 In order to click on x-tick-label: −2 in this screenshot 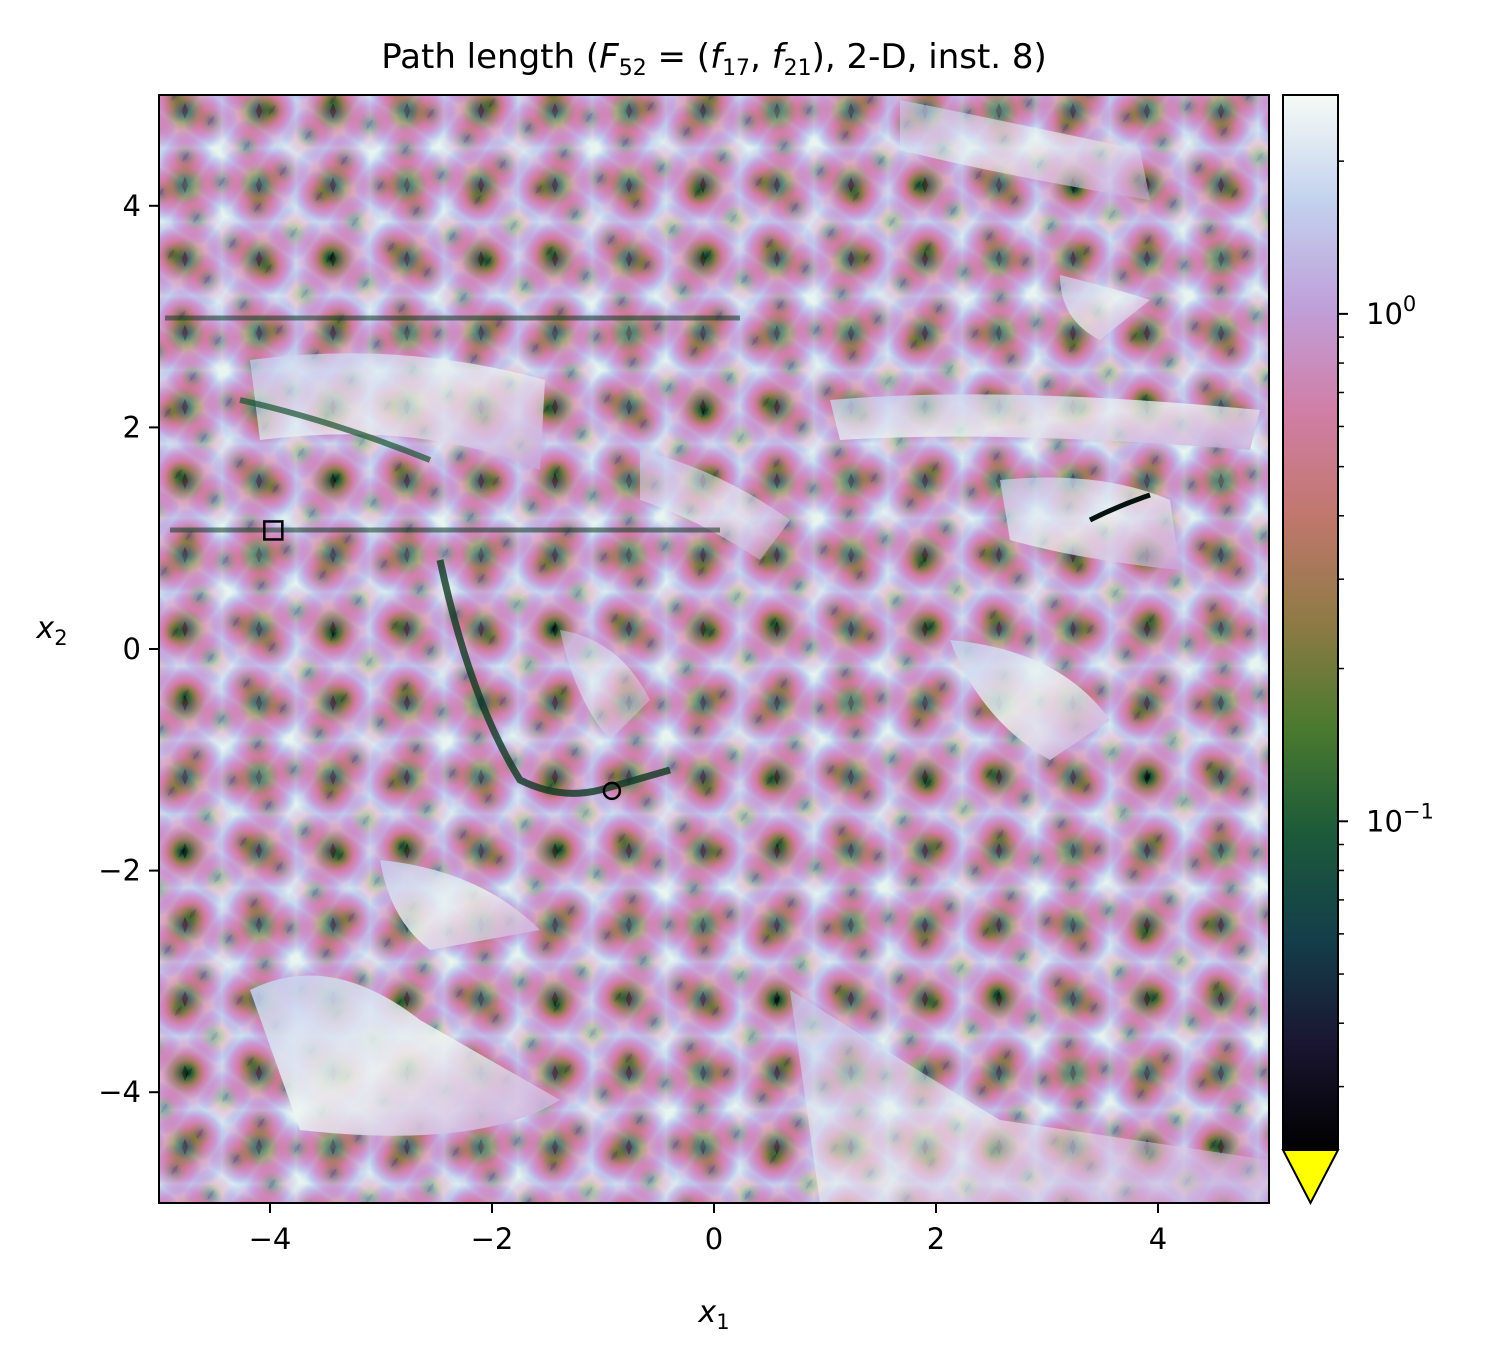, I will do `click(492, 1239)`.